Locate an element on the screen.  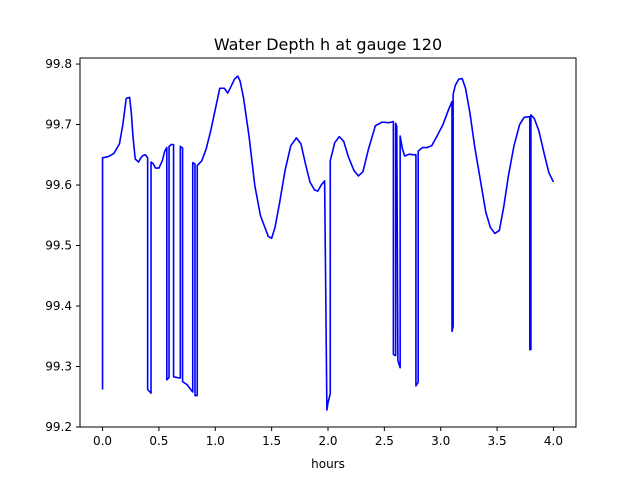
x-tick-label: 2.0 is located at coordinates (327, 441).